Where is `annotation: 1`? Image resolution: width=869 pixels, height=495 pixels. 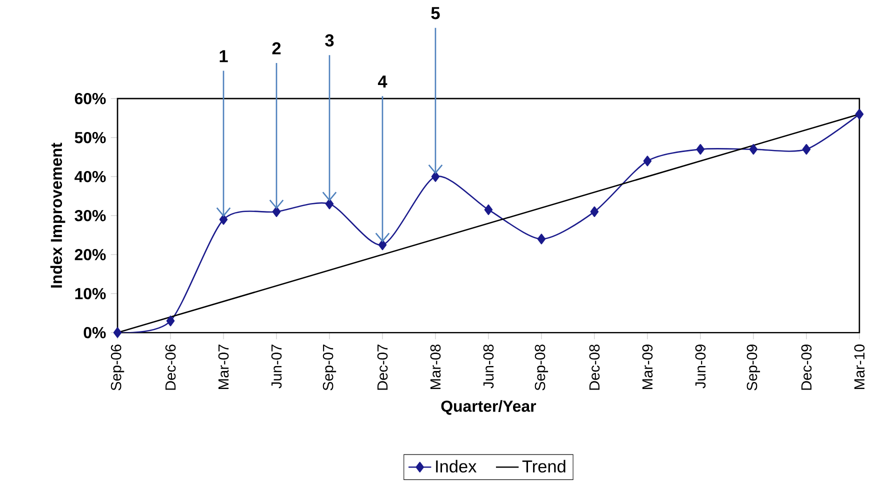
annotation: 1 is located at coordinates (224, 56).